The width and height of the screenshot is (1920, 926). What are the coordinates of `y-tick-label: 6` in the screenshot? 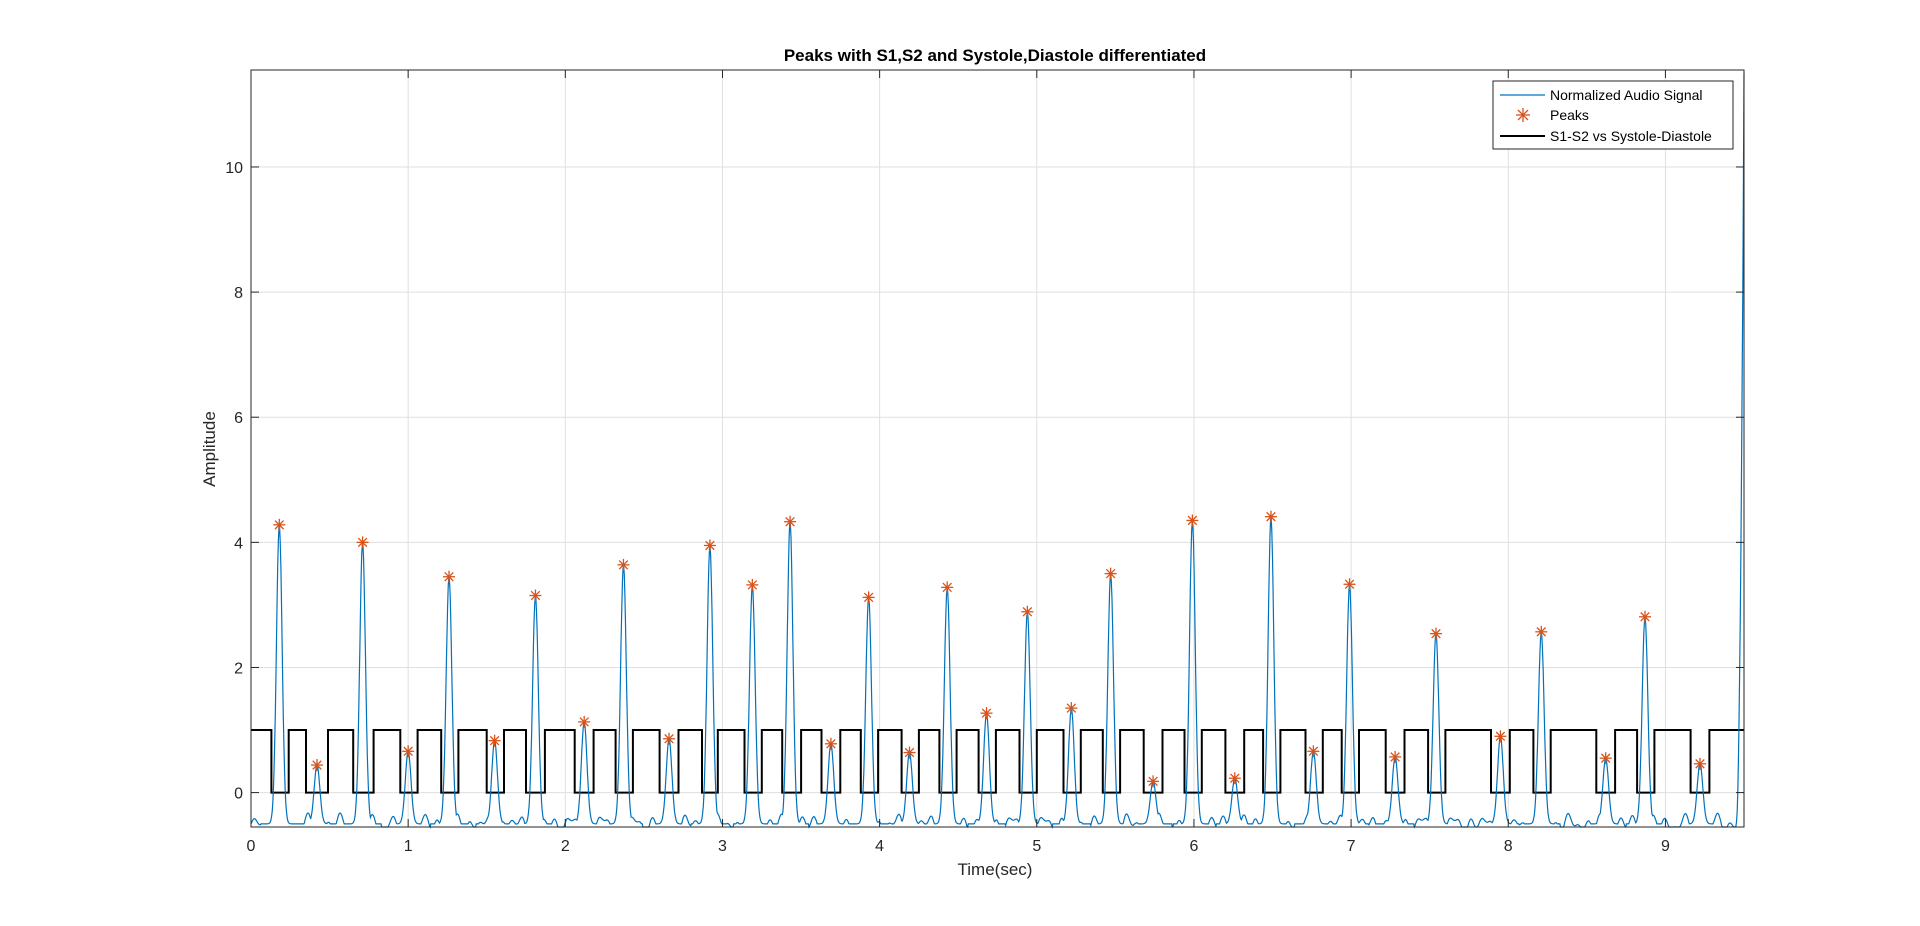 It's located at (238, 418).